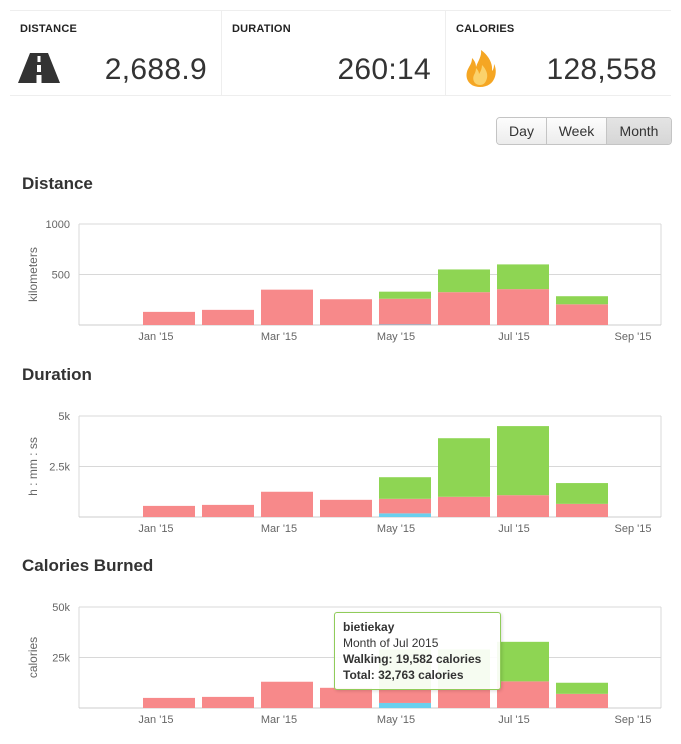  Describe the element at coordinates (57, 374) in the screenshot. I see `duration-title: Duration` at that location.